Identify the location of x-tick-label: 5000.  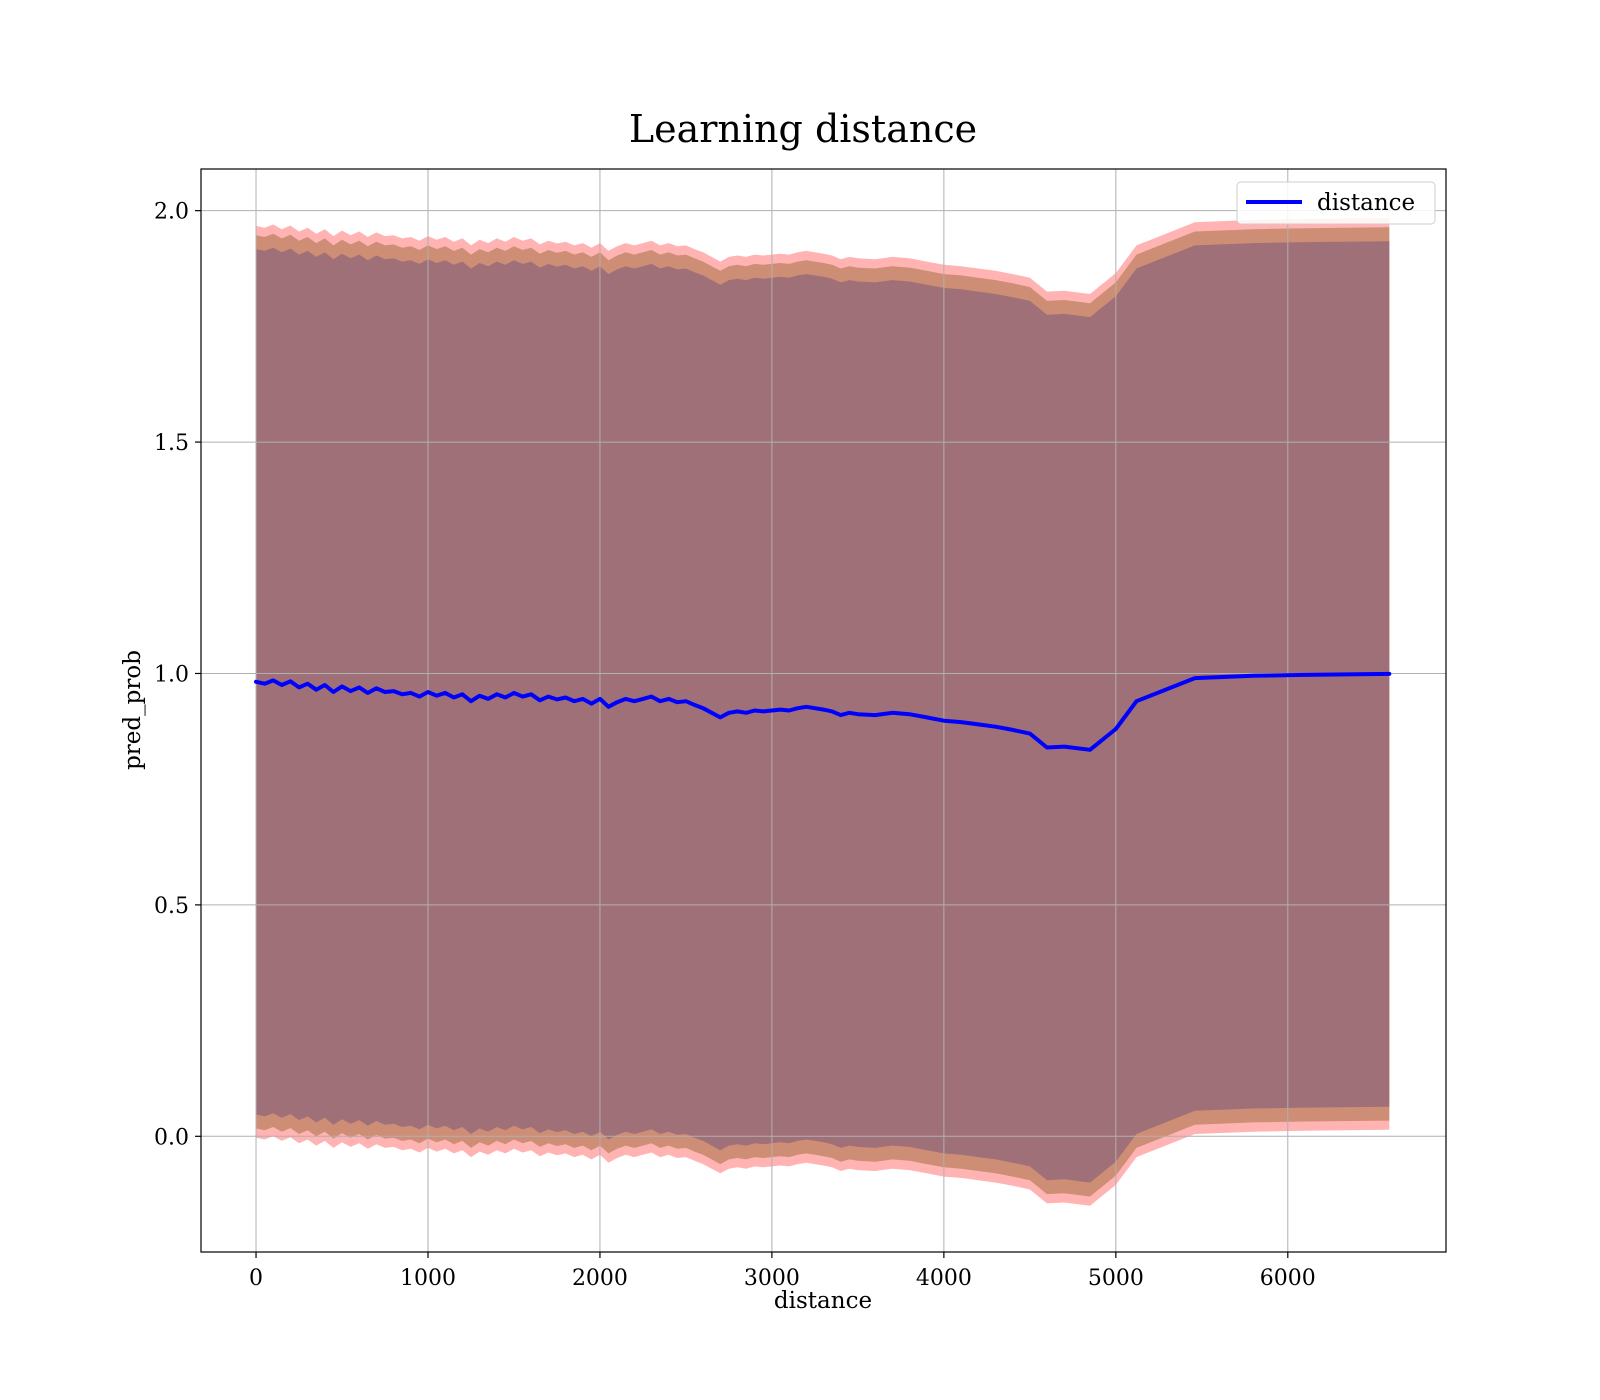
(1116, 1278).